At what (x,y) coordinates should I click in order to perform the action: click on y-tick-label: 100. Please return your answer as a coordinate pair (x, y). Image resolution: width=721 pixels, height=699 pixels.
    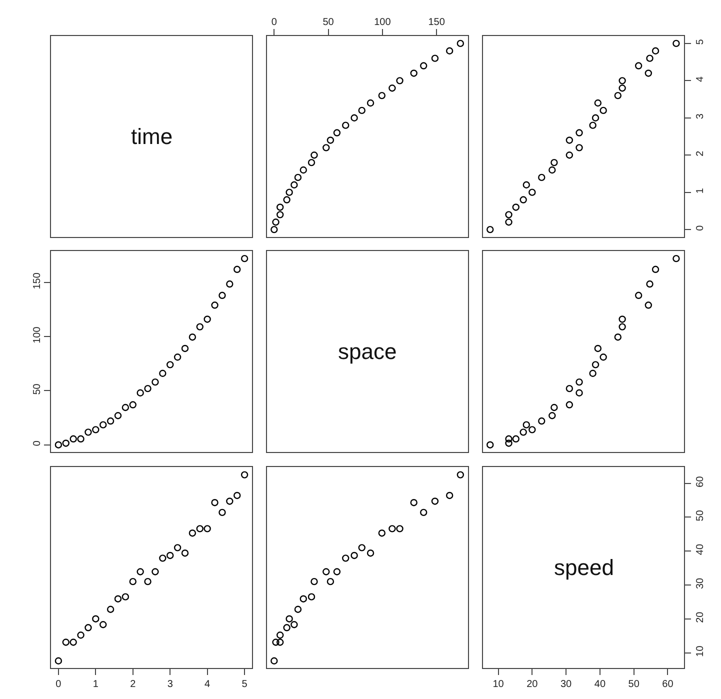
    Looking at the image, I should click on (37, 335).